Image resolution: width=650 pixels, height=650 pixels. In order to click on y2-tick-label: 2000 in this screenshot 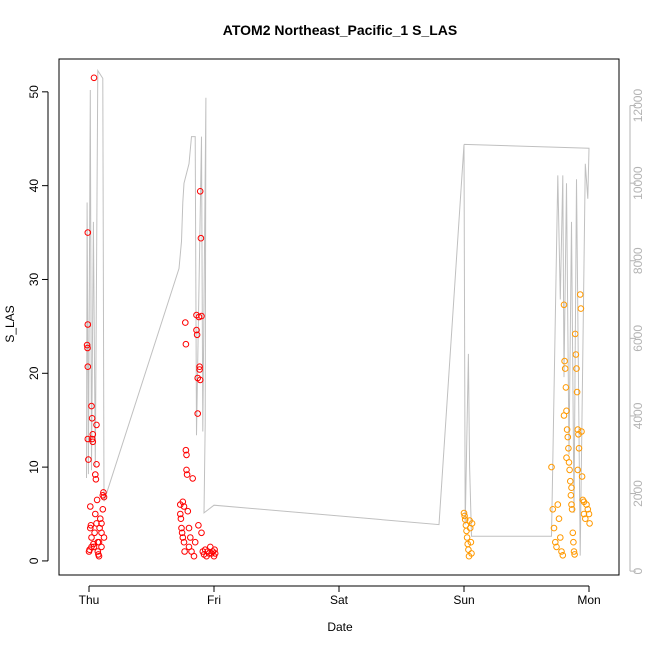, I will do `click(638, 493)`.